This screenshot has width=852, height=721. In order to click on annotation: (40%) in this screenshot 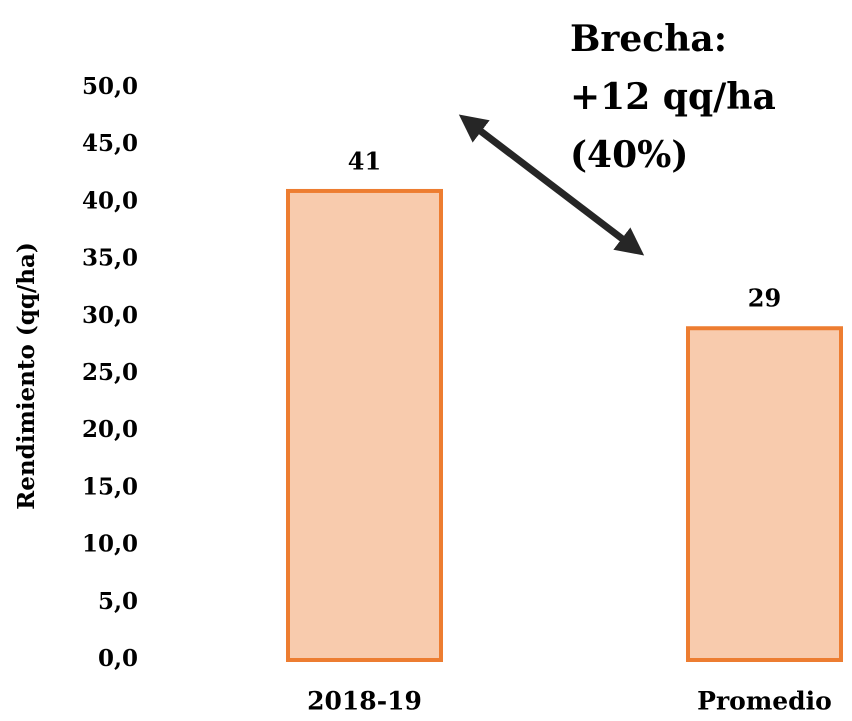, I will do `click(629, 155)`.